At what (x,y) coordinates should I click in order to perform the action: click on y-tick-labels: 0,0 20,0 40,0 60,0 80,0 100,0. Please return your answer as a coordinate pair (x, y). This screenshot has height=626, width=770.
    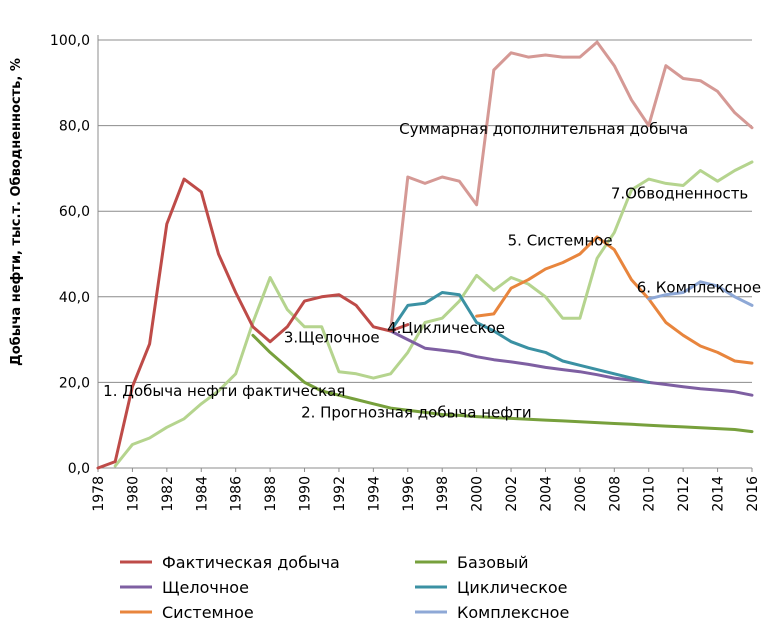
    Looking at the image, I should click on (70, 255).